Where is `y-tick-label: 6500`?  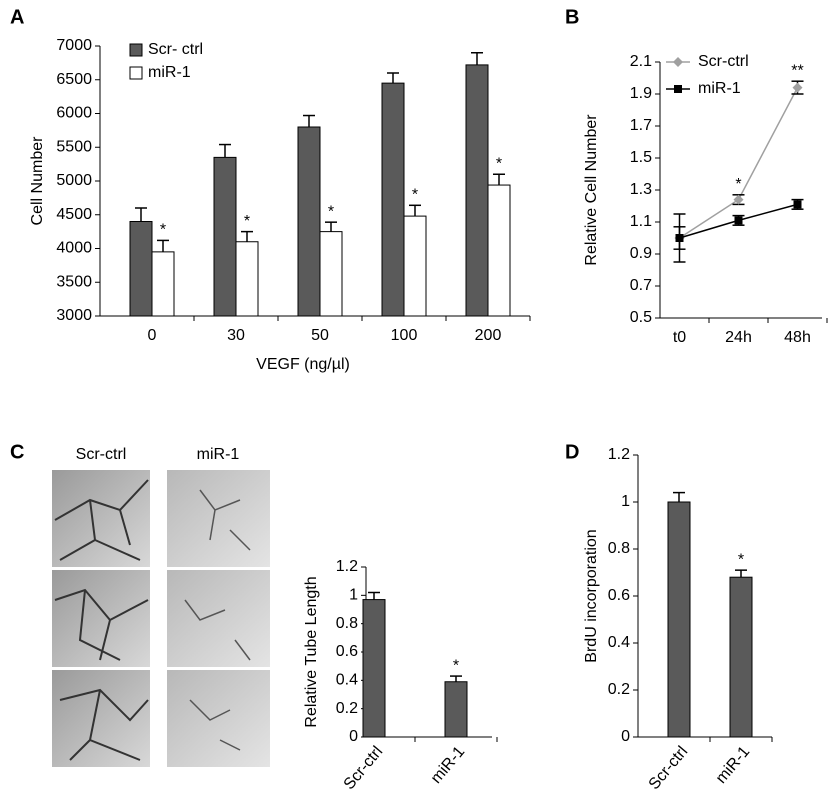
y-tick-label: 6500 is located at coordinates (74, 79).